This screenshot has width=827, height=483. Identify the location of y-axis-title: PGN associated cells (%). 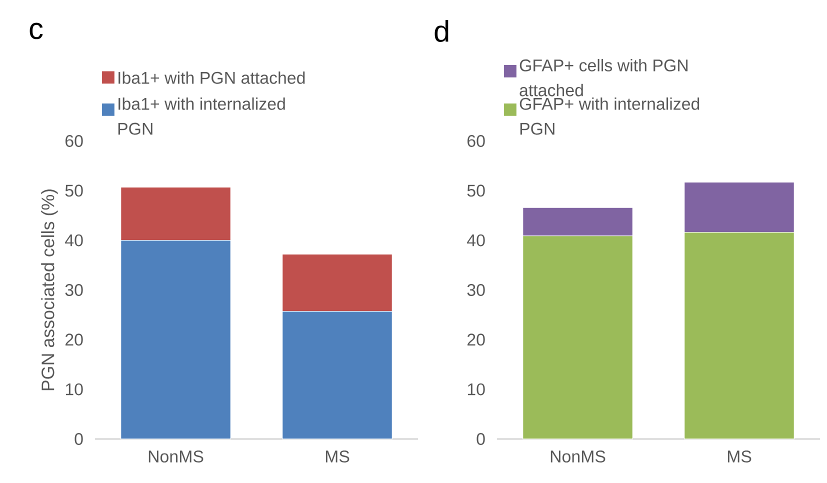
(49, 289).